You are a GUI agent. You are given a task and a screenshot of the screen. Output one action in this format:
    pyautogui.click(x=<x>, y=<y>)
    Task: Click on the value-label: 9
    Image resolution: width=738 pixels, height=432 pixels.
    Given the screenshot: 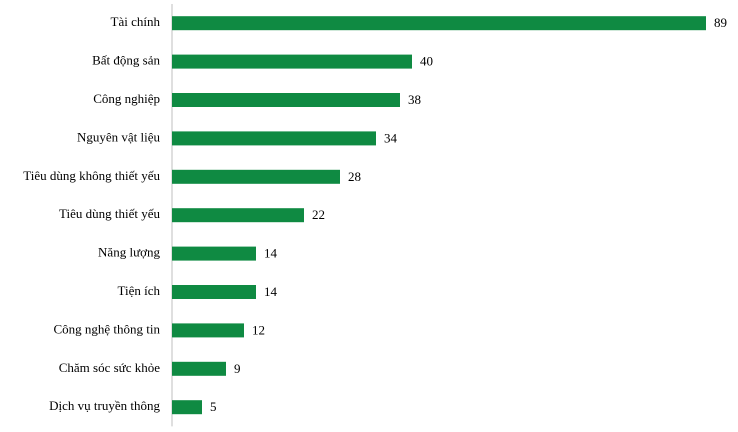 What is the action you would take?
    pyautogui.click(x=237, y=368)
    